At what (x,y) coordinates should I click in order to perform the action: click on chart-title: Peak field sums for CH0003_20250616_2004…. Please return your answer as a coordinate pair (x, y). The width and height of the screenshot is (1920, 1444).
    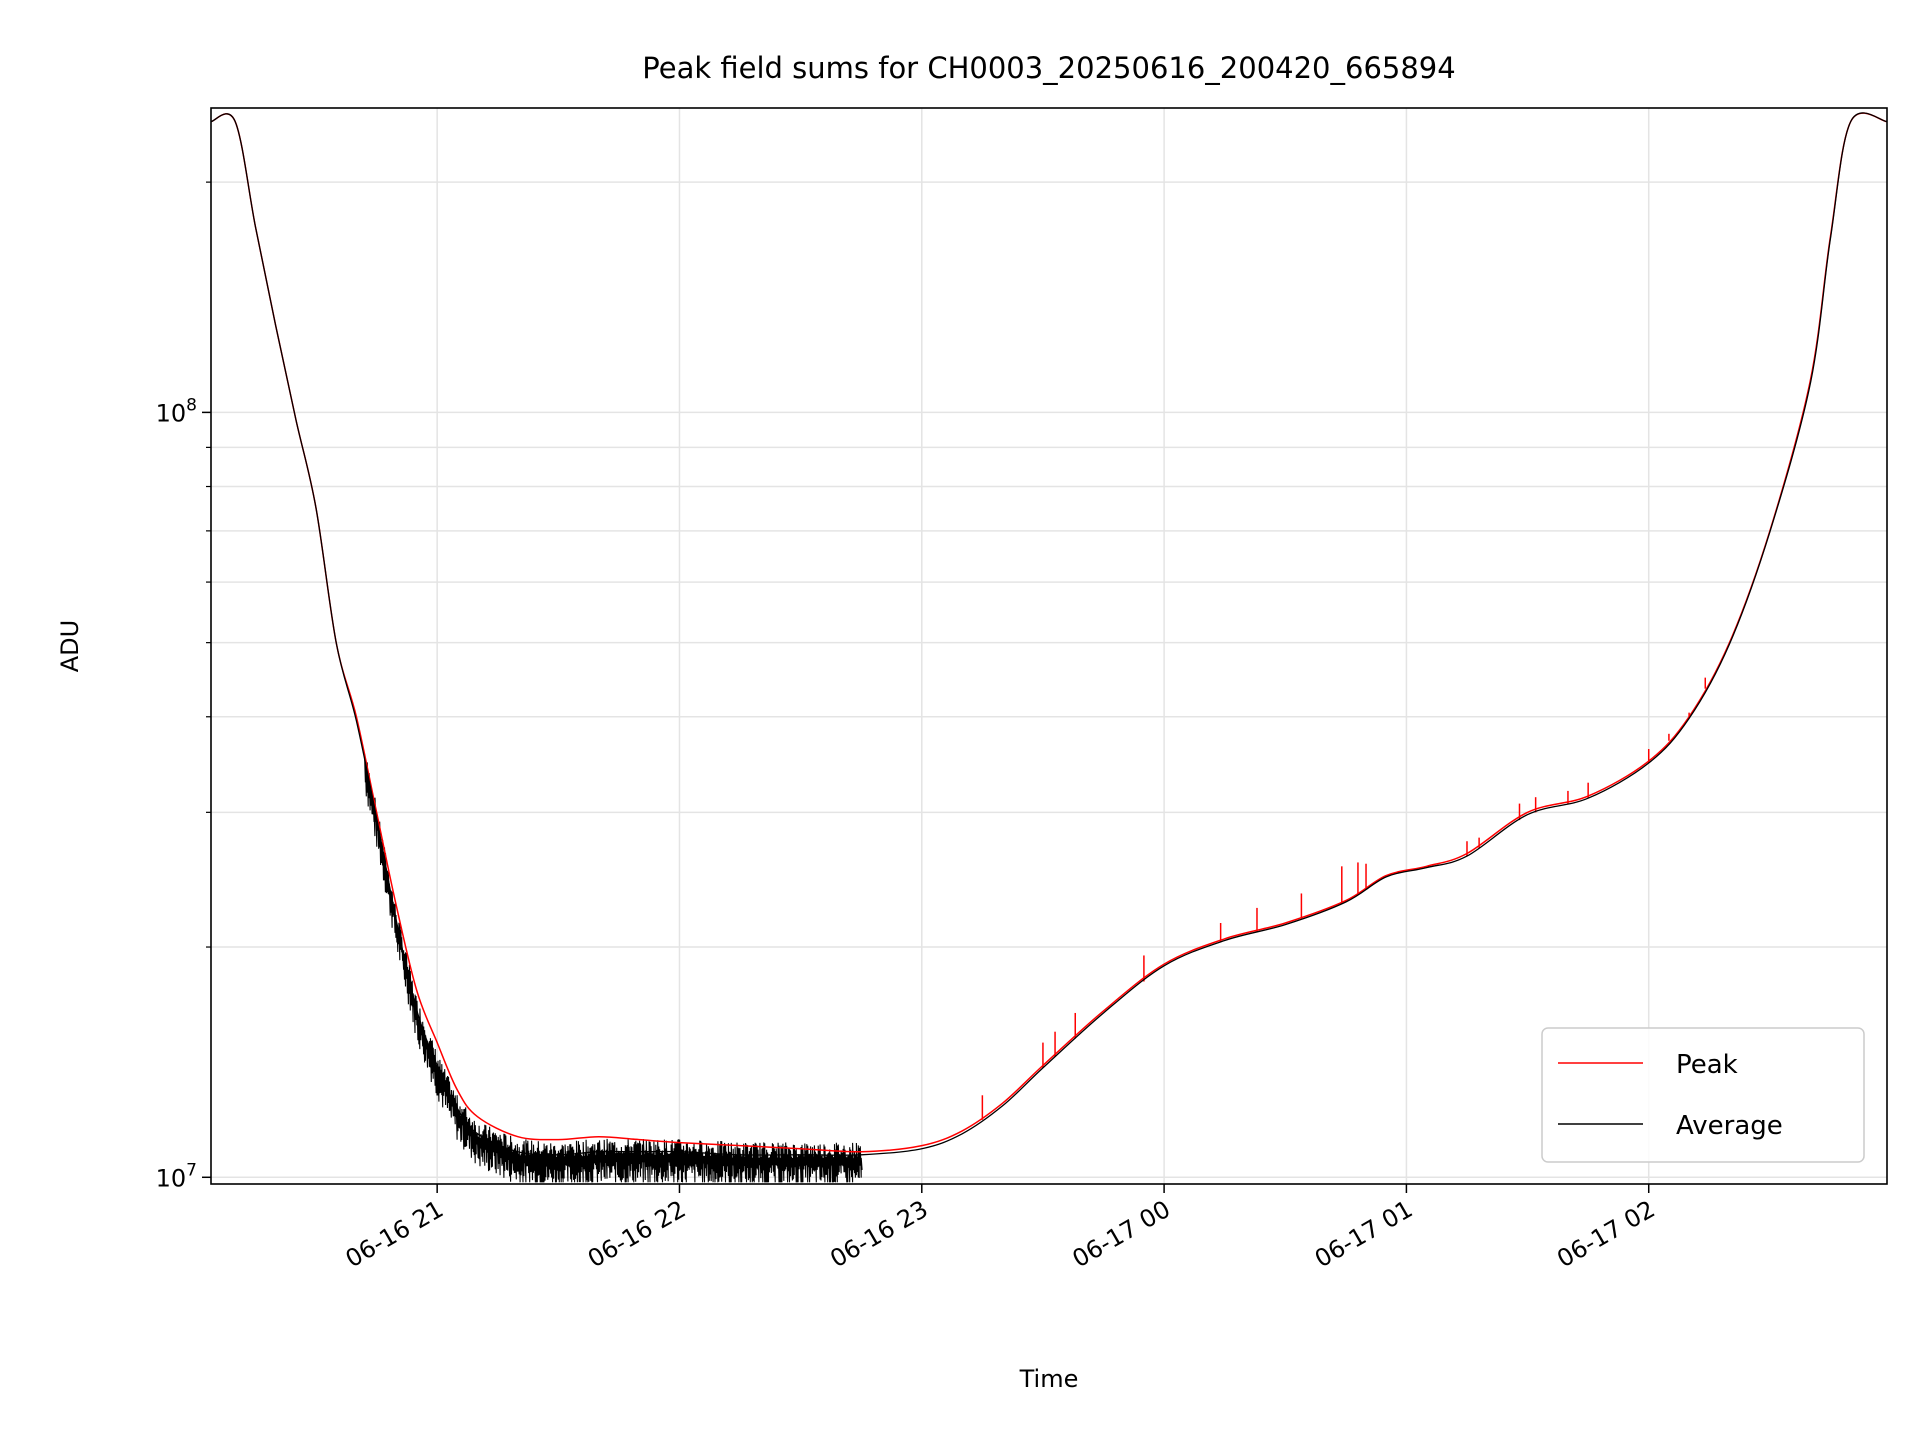
    Looking at the image, I should click on (1048, 68).